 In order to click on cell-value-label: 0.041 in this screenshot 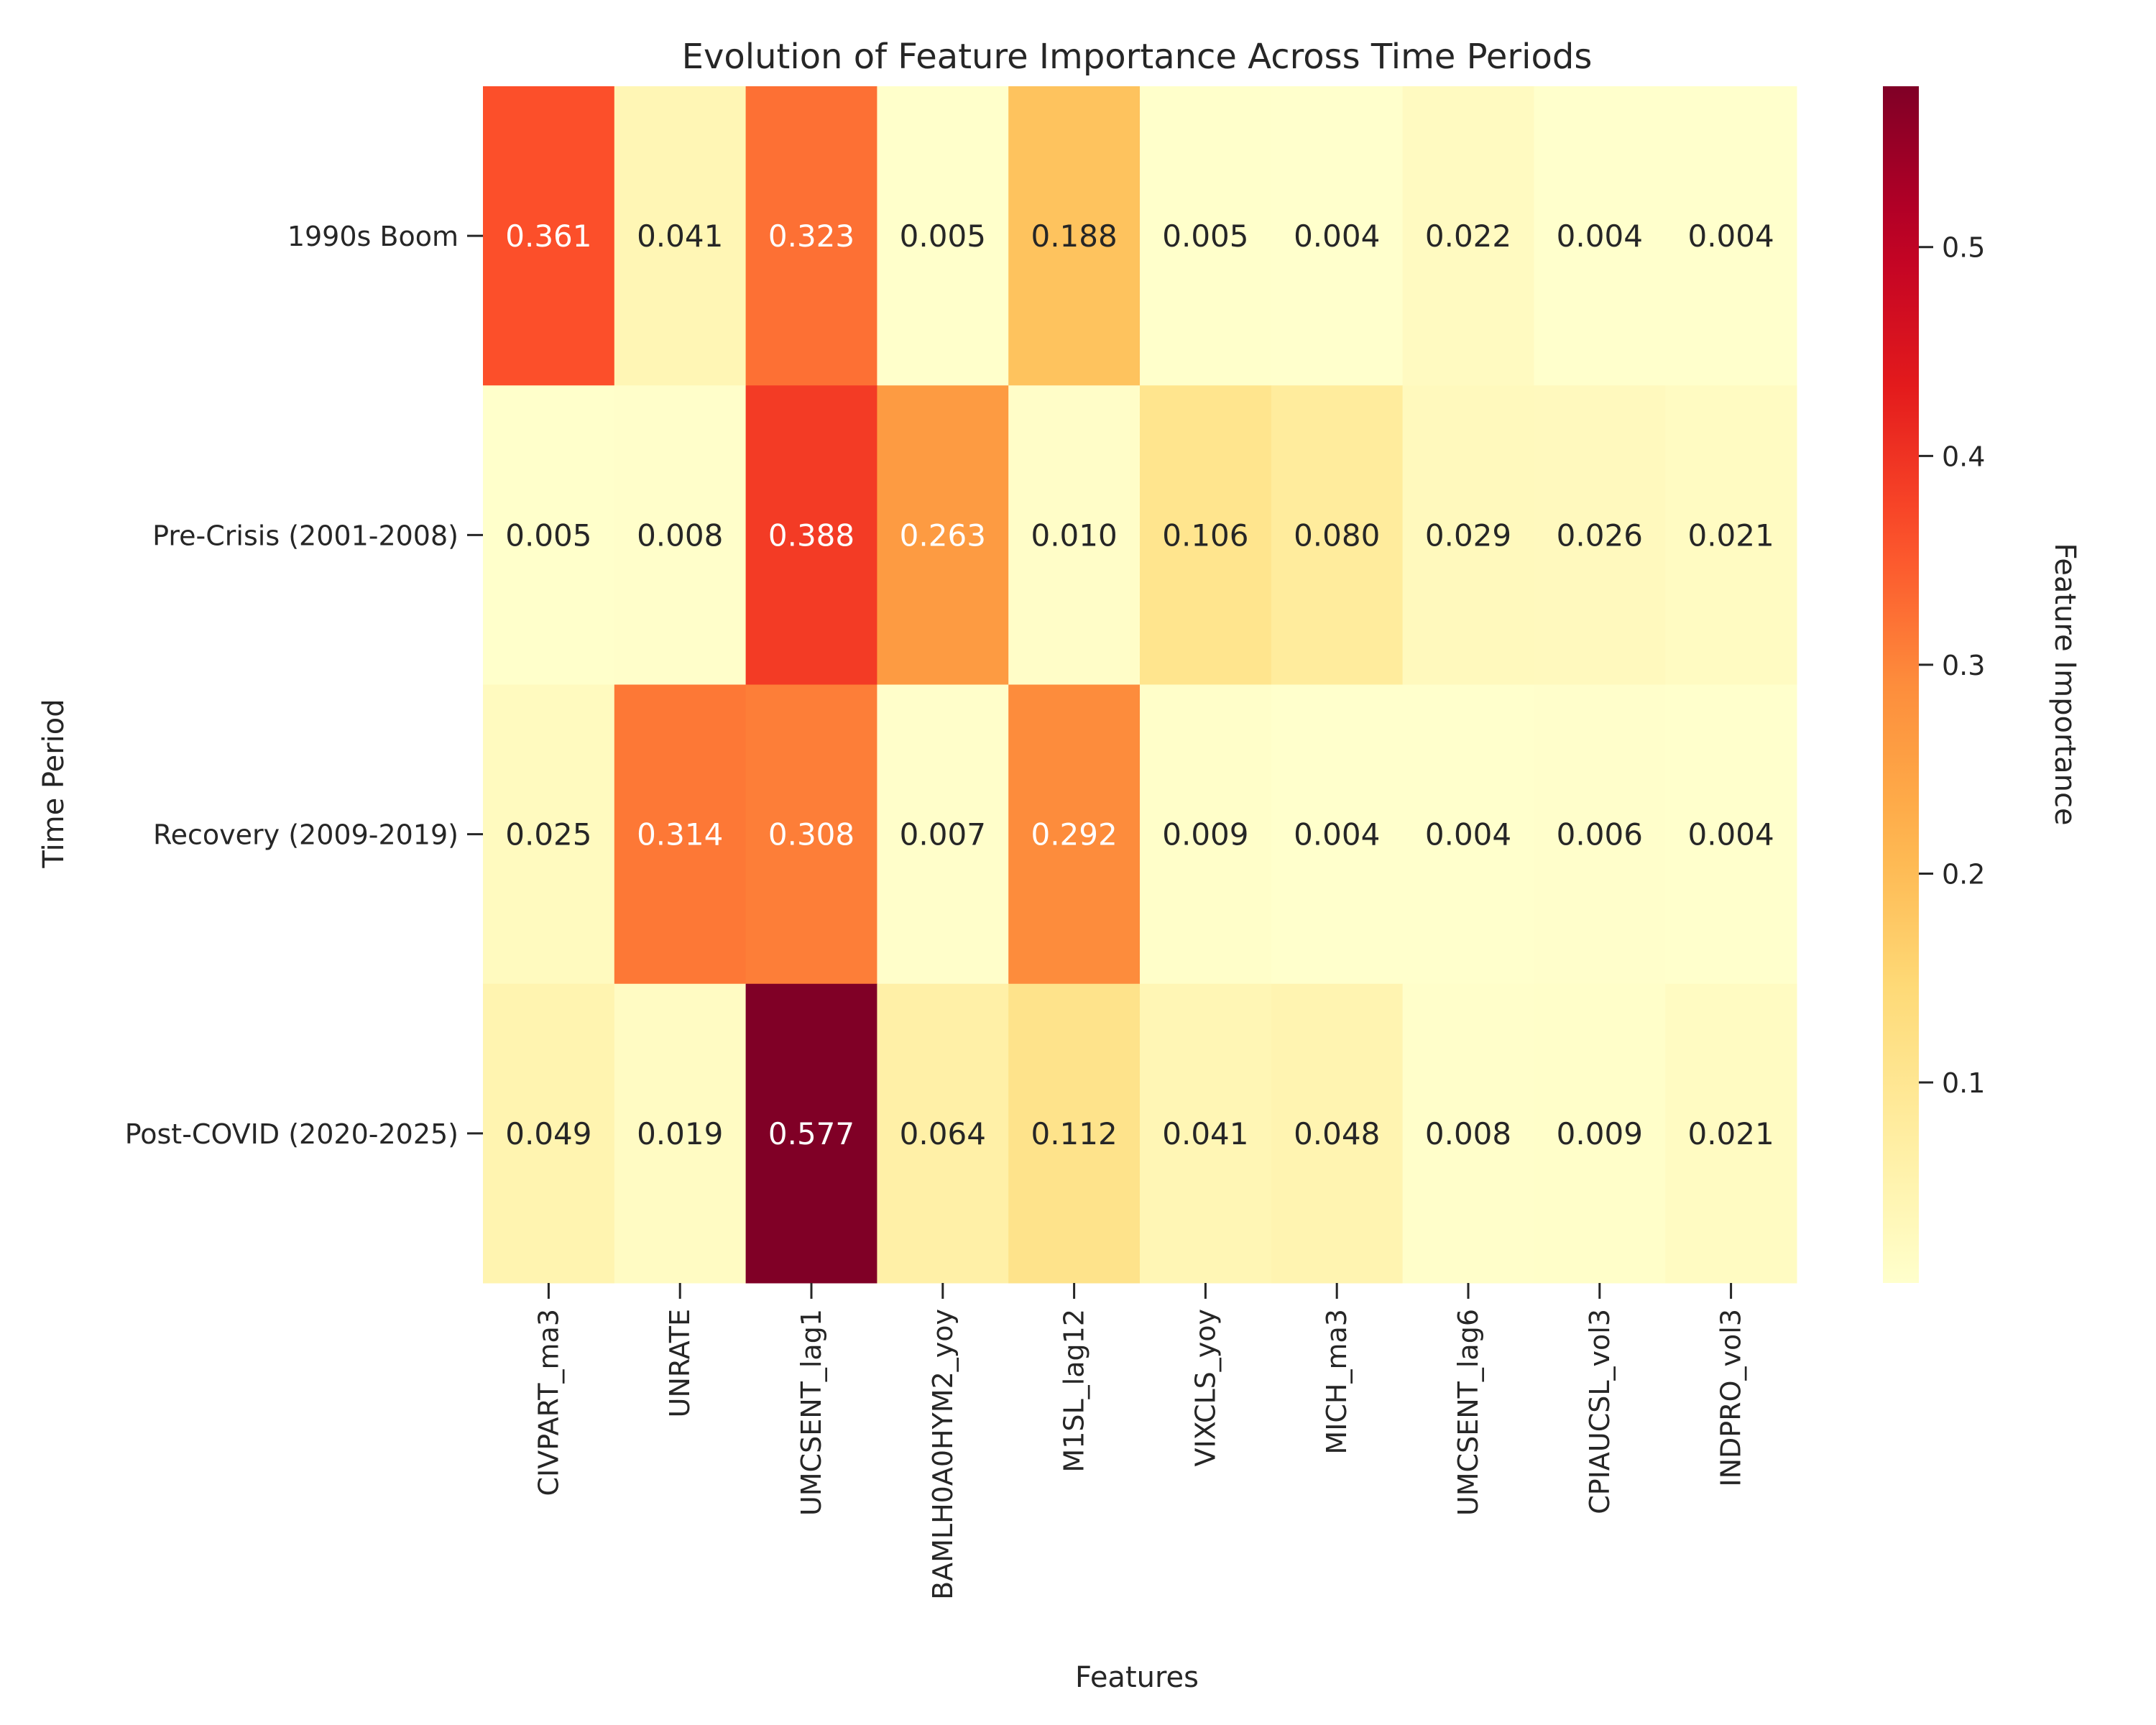, I will do `click(1205, 1133)`.